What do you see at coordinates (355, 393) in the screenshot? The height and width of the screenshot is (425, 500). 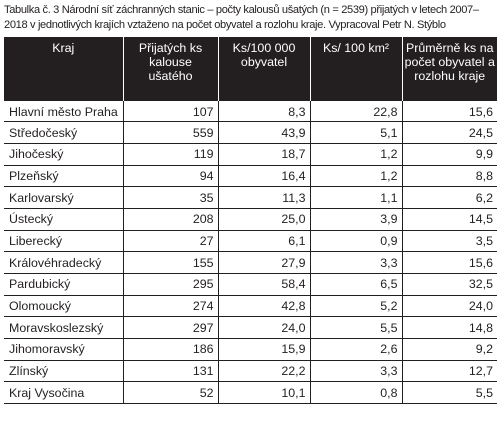 I see `cell-ks-km2: 0,8` at bounding box center [355, 393].